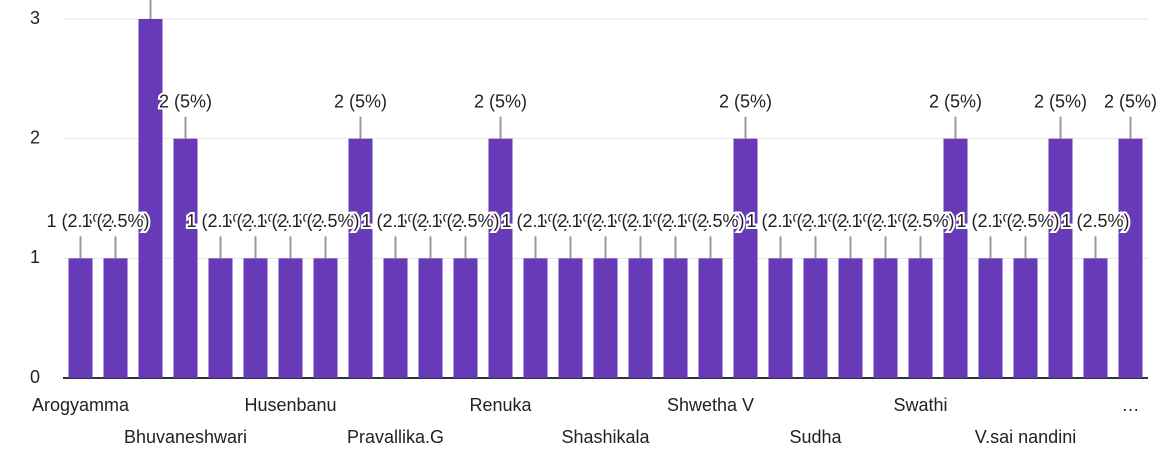 This screenshot has width=1157, height=450. I want to click on y-tick-label: 2, so click(35, 137).